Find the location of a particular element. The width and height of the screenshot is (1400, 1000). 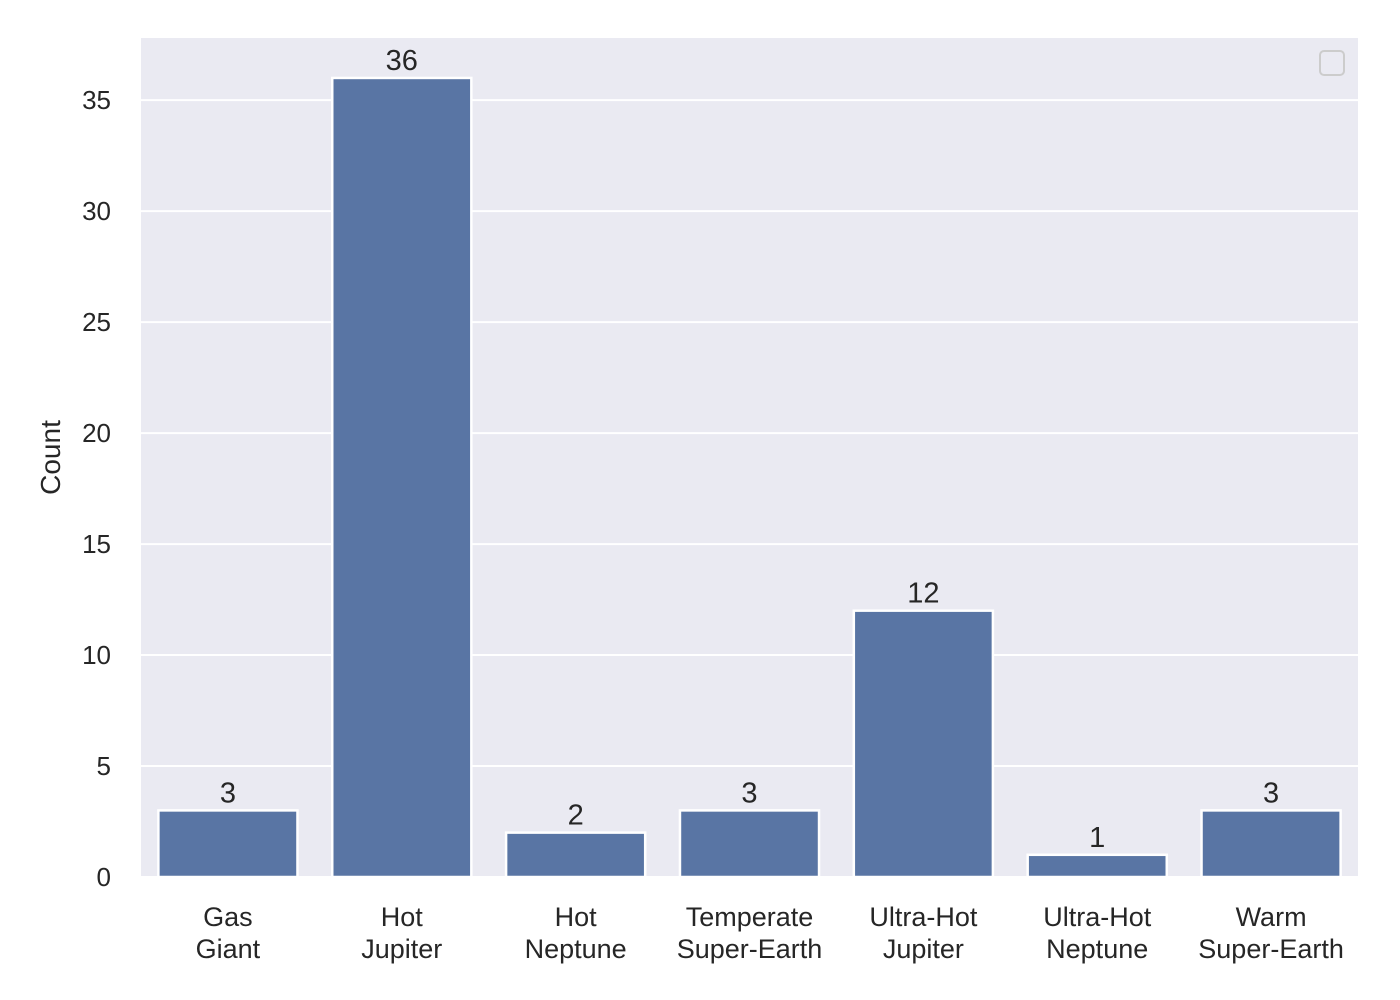

bar-data-label: 12 is located at coordinates (923, 594).